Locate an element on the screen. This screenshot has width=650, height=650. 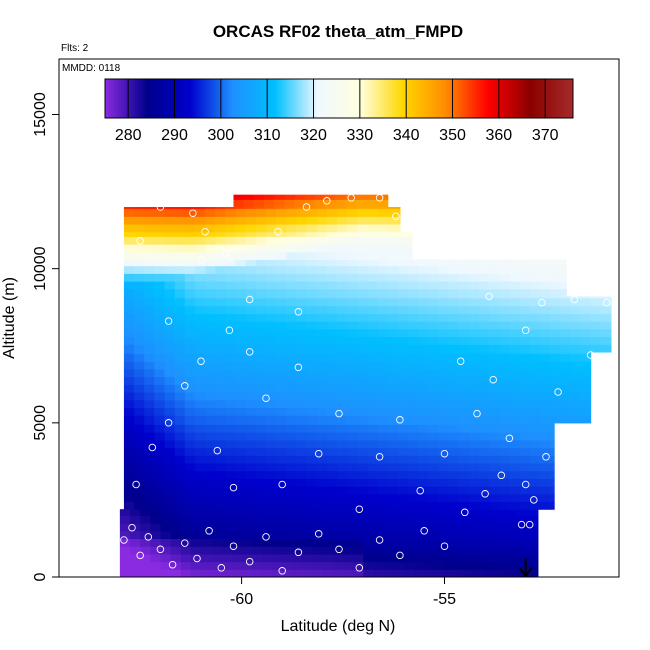
colorbar-label-330: 330 is located at coordinates (359, 135).